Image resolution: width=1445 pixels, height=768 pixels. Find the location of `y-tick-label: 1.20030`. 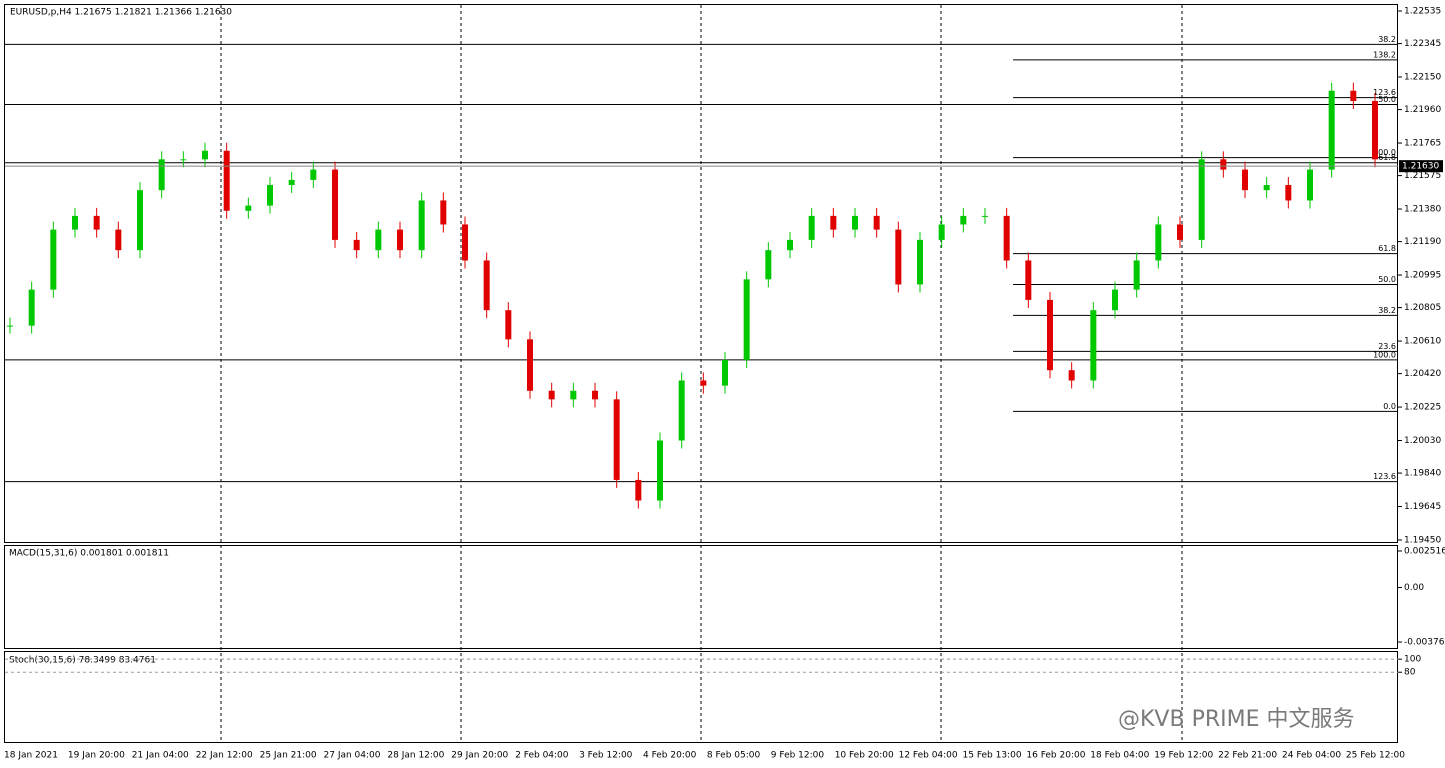

y-tick-label: 1.20030 is located at coordinates (1422, 441).